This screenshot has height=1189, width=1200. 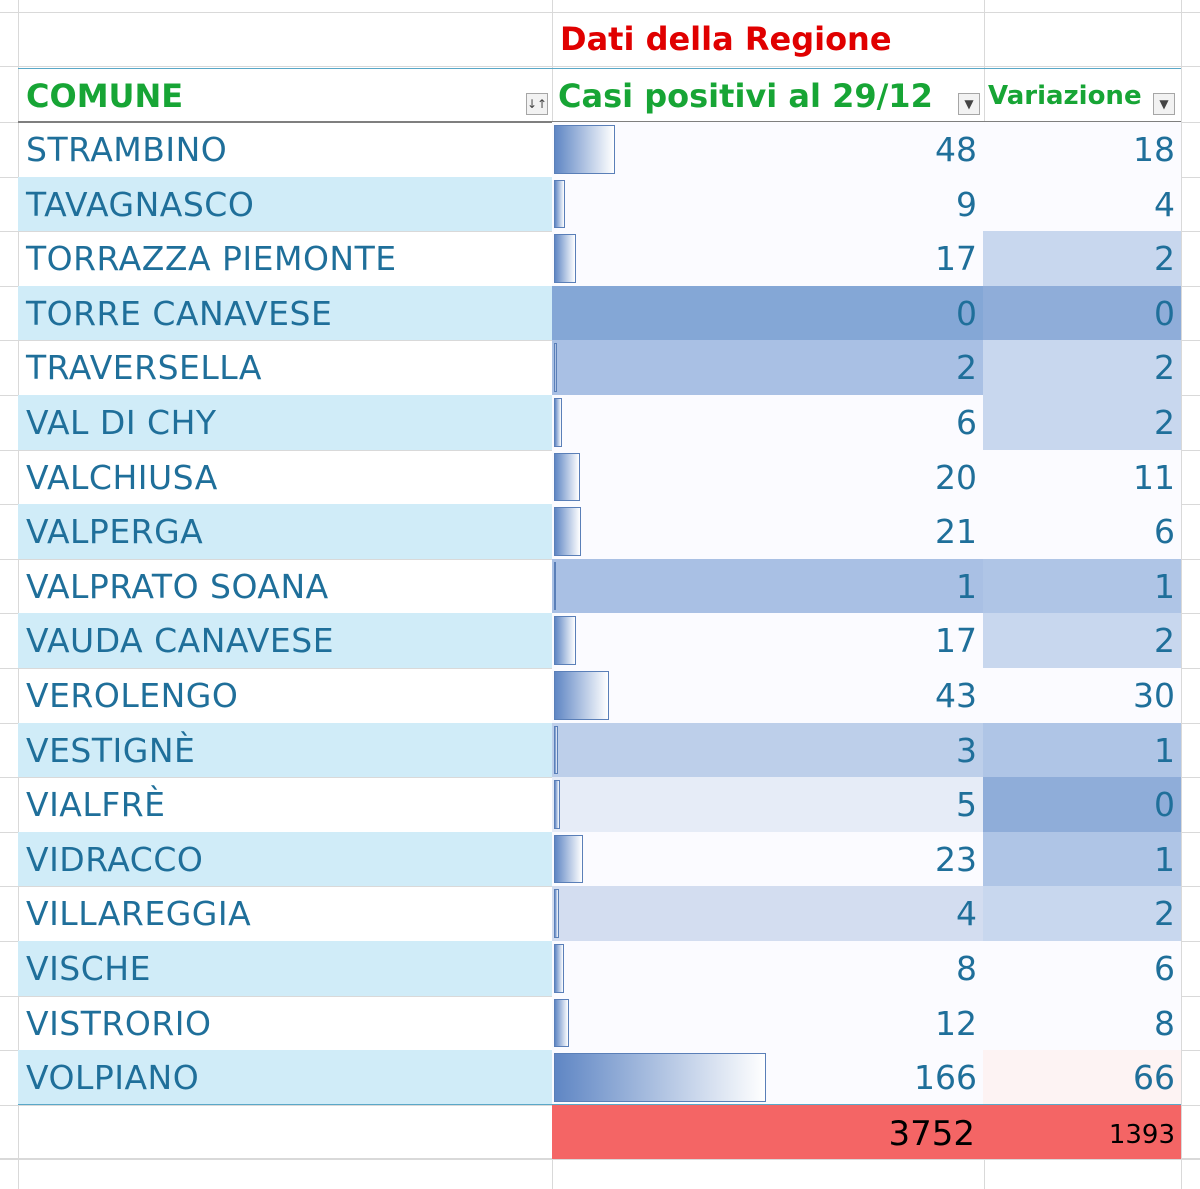 I want to click on casi-value: 17, so click(x=956, y=259).